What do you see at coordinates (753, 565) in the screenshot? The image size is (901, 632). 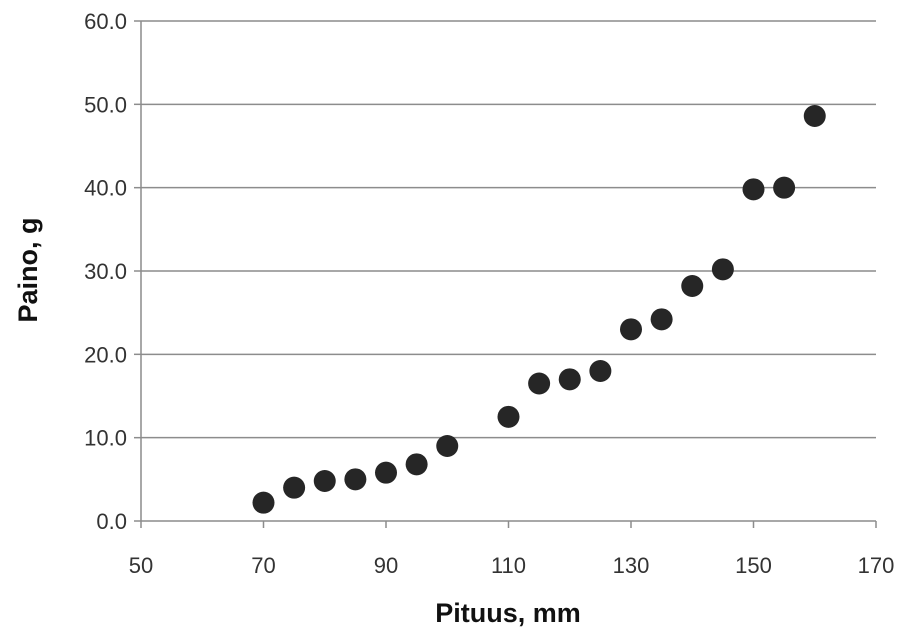 I see `x-tick-label: 150` at bounding box center [753, 565].